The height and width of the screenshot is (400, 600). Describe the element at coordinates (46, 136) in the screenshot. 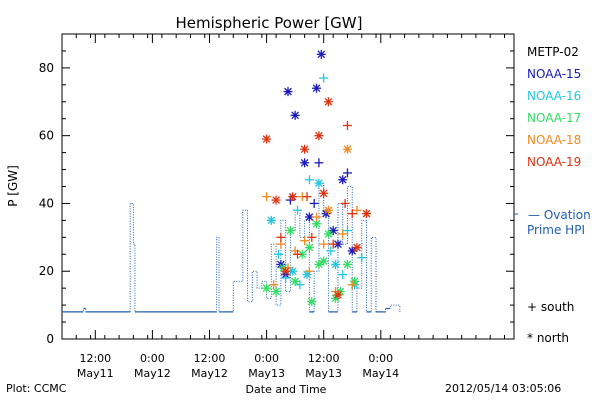

I see `y-tick-label: 60` at that location.